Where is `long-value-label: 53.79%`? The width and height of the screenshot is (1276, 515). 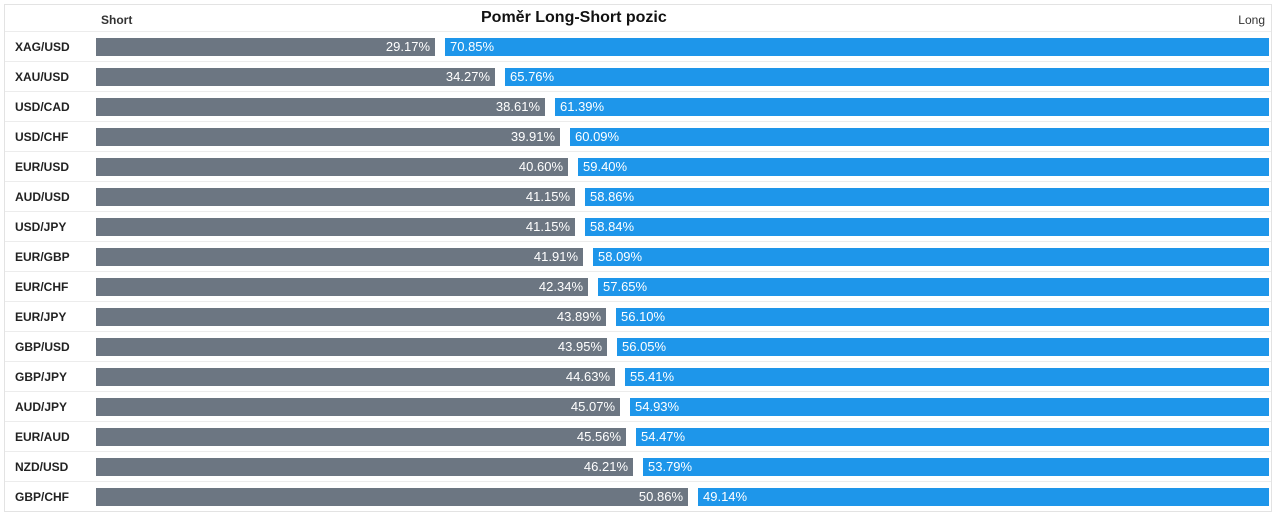
long-value-label: 53.79% is located at coordinates (670, 466).